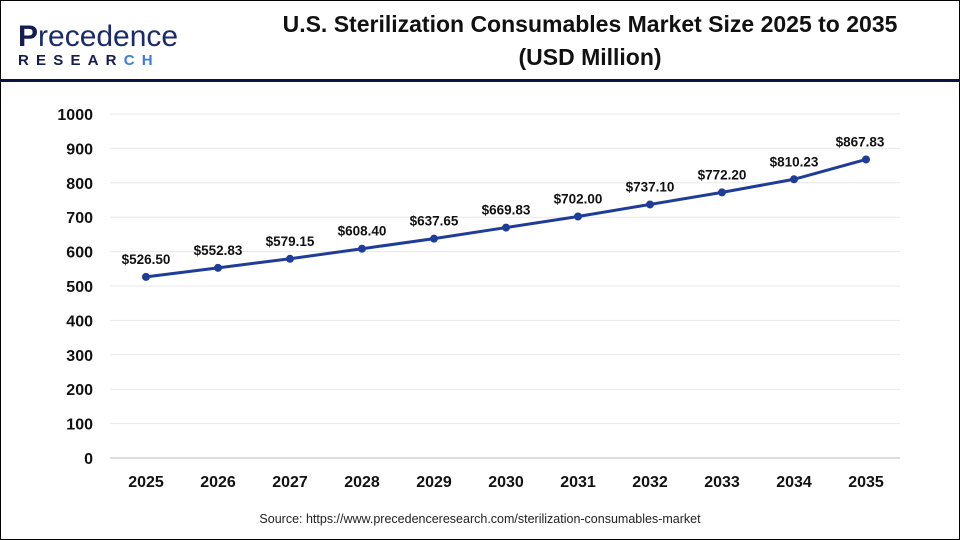 The height and width of the screenshot is (540, 960). Describe the element at coordinates (146, 259) in the screenshot. I see `data-label: $526.50` at that location.